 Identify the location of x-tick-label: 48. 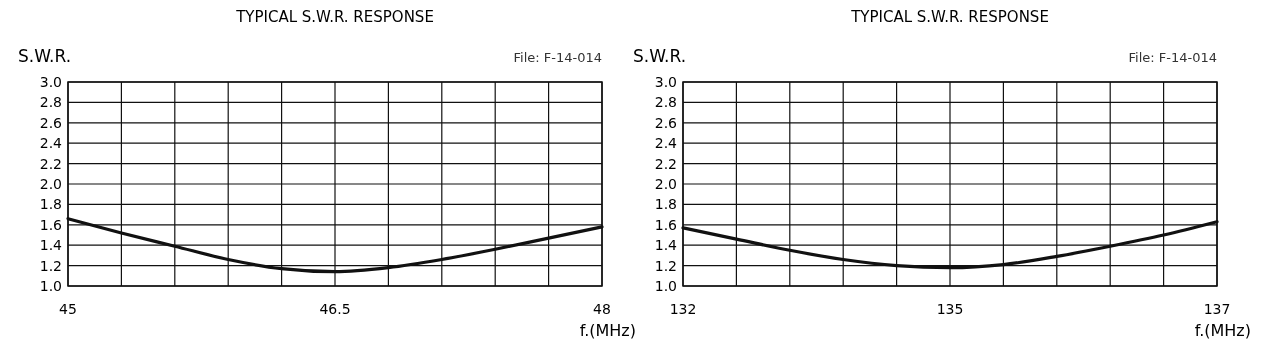
(602, 309).